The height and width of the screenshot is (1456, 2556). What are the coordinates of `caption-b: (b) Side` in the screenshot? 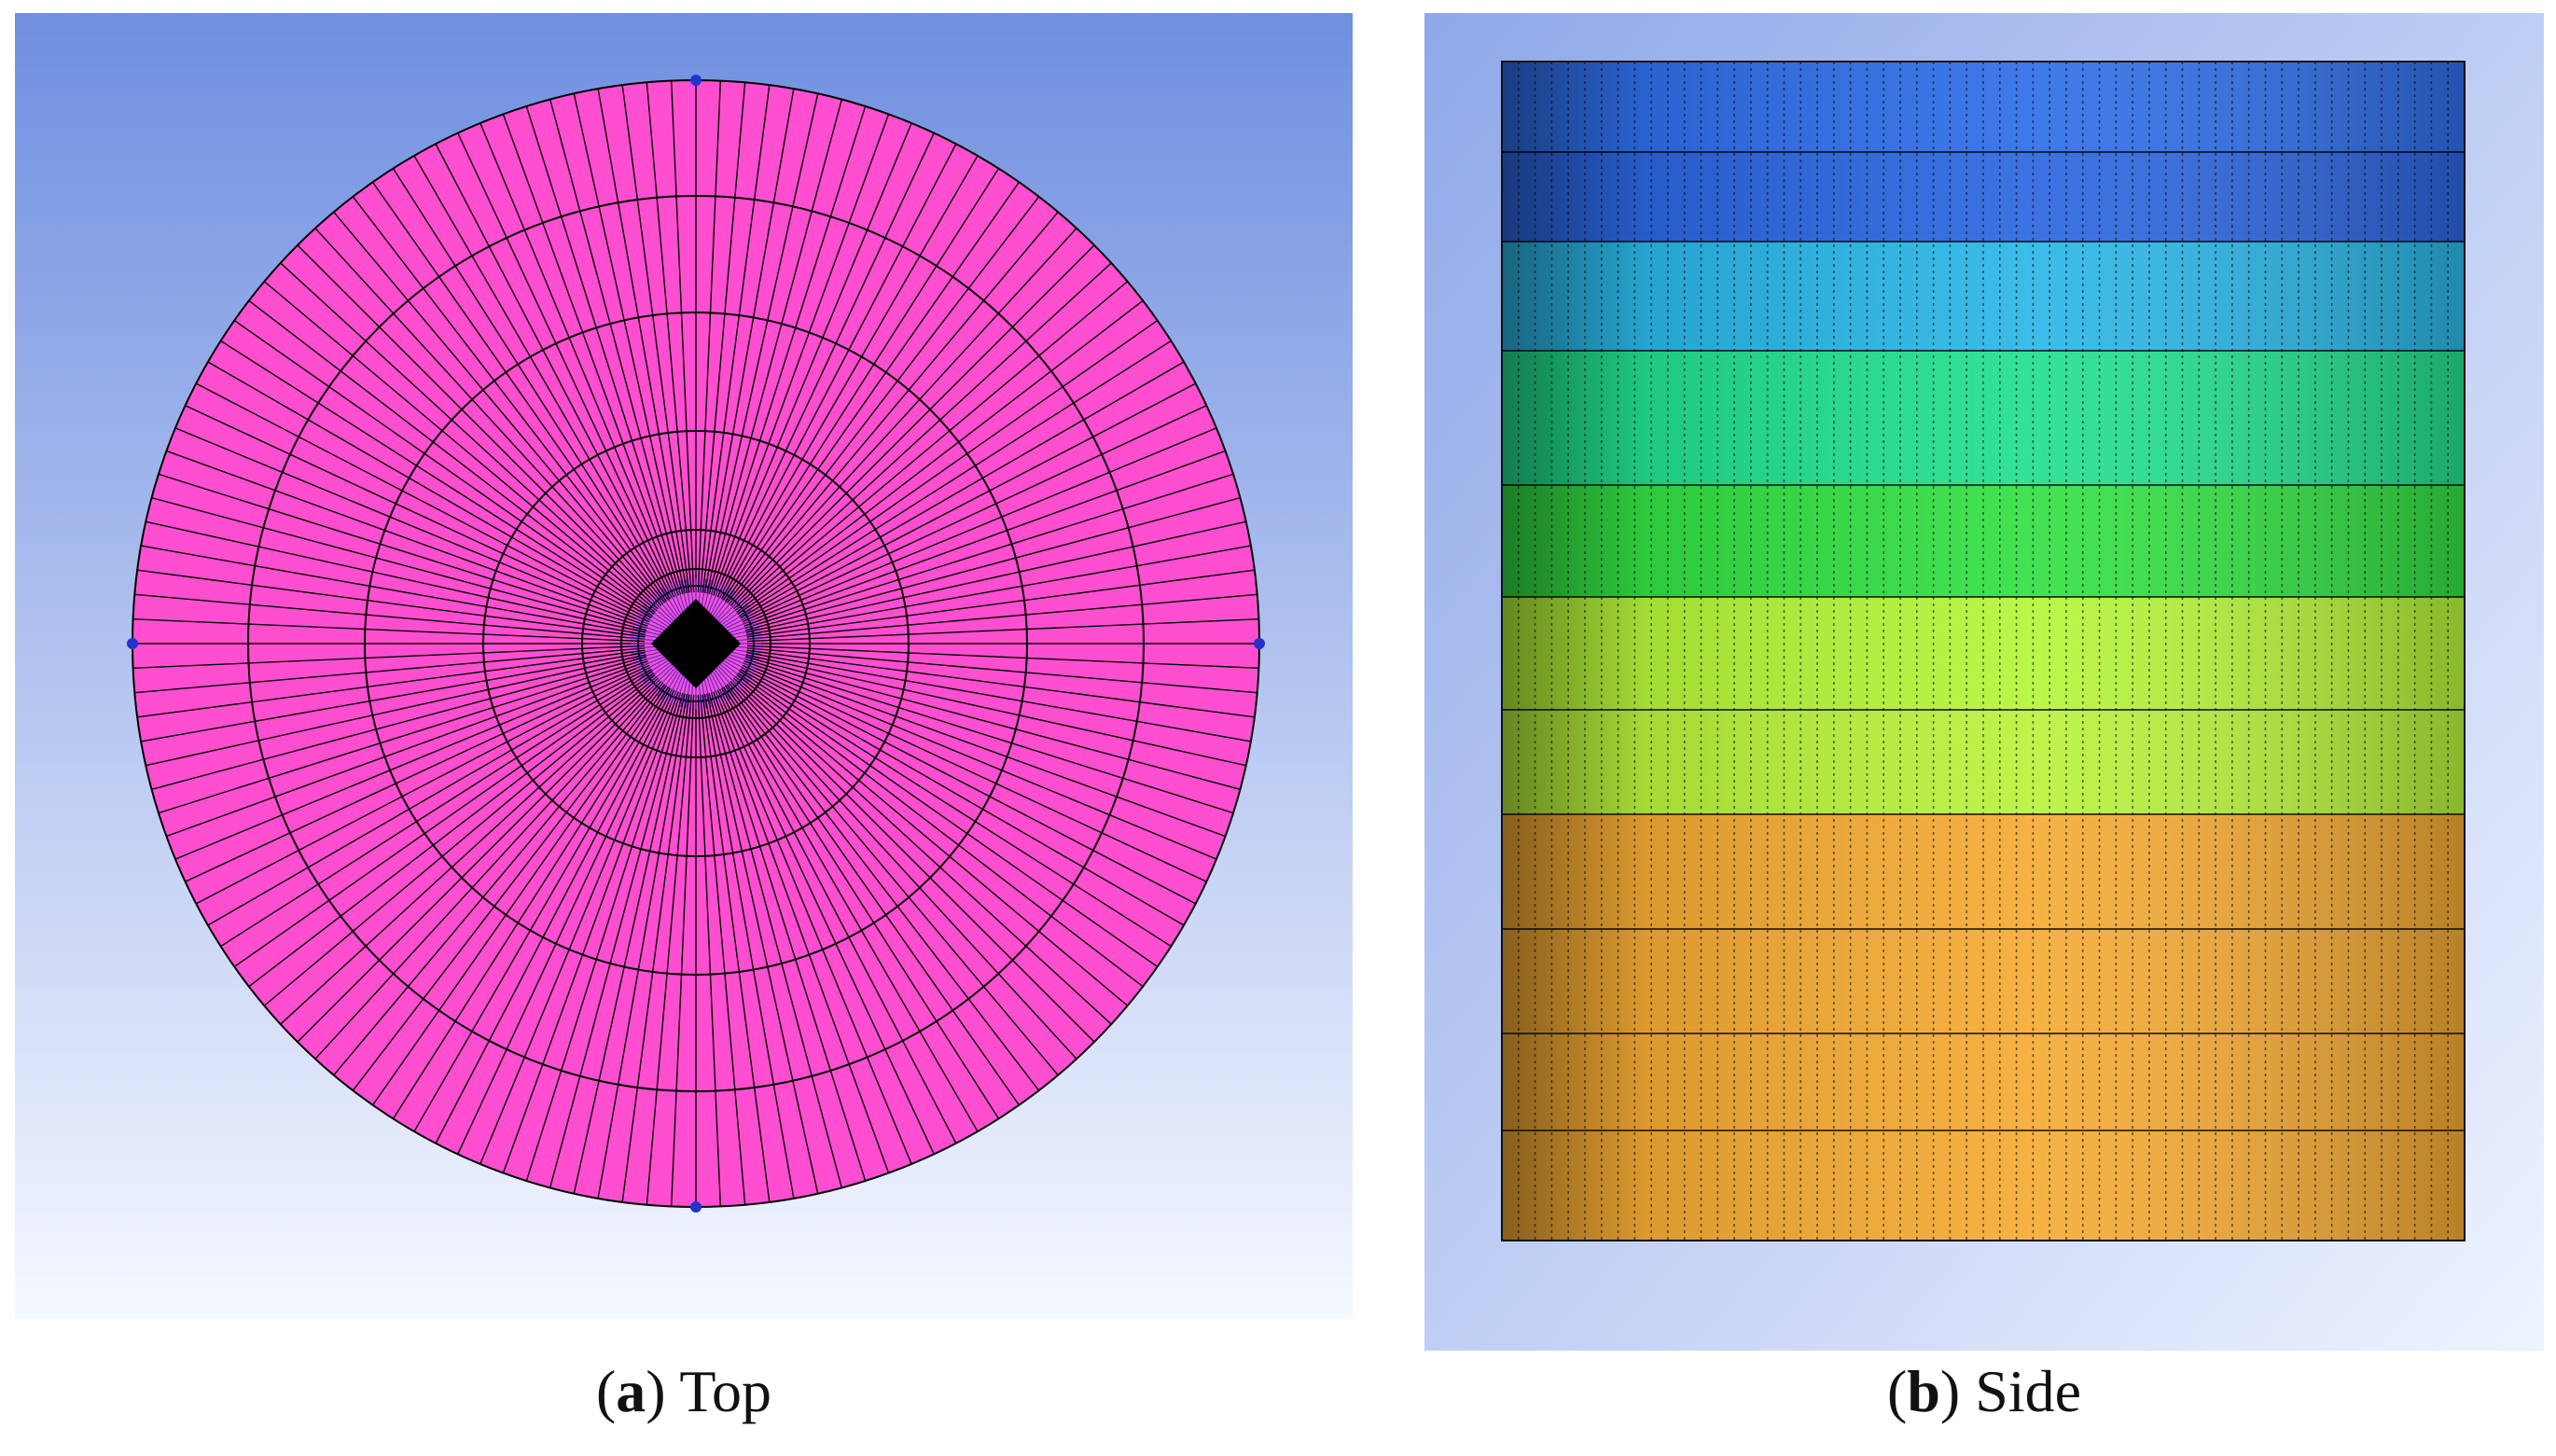 It's located at (1984, 1391).